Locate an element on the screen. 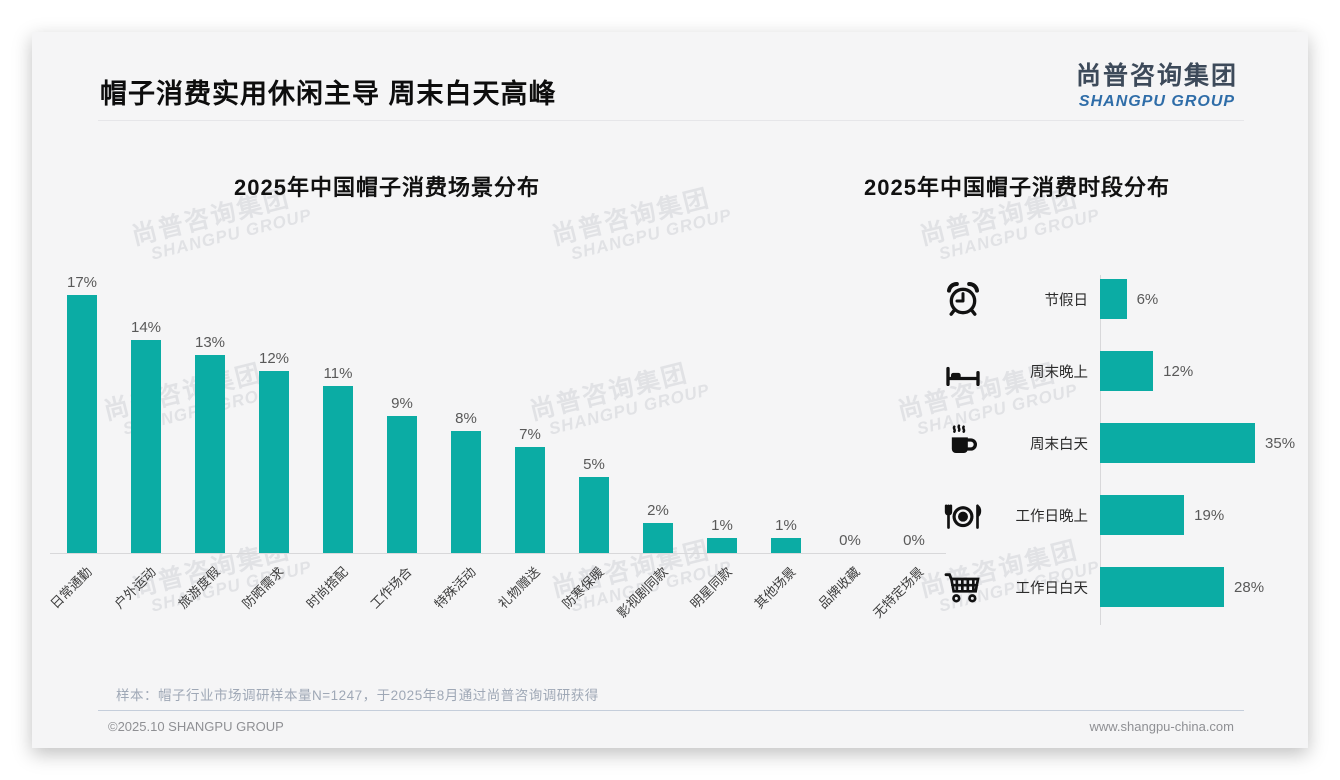  bar-value-label: 35% is located at coordinates (1280, 443).